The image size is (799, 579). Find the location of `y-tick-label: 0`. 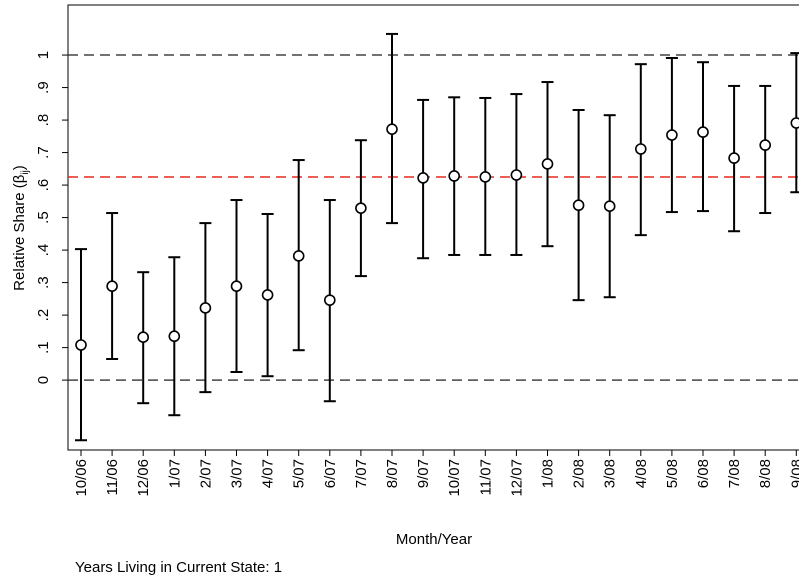

y-tick-label: 0 is located at coordinates (43, 380).